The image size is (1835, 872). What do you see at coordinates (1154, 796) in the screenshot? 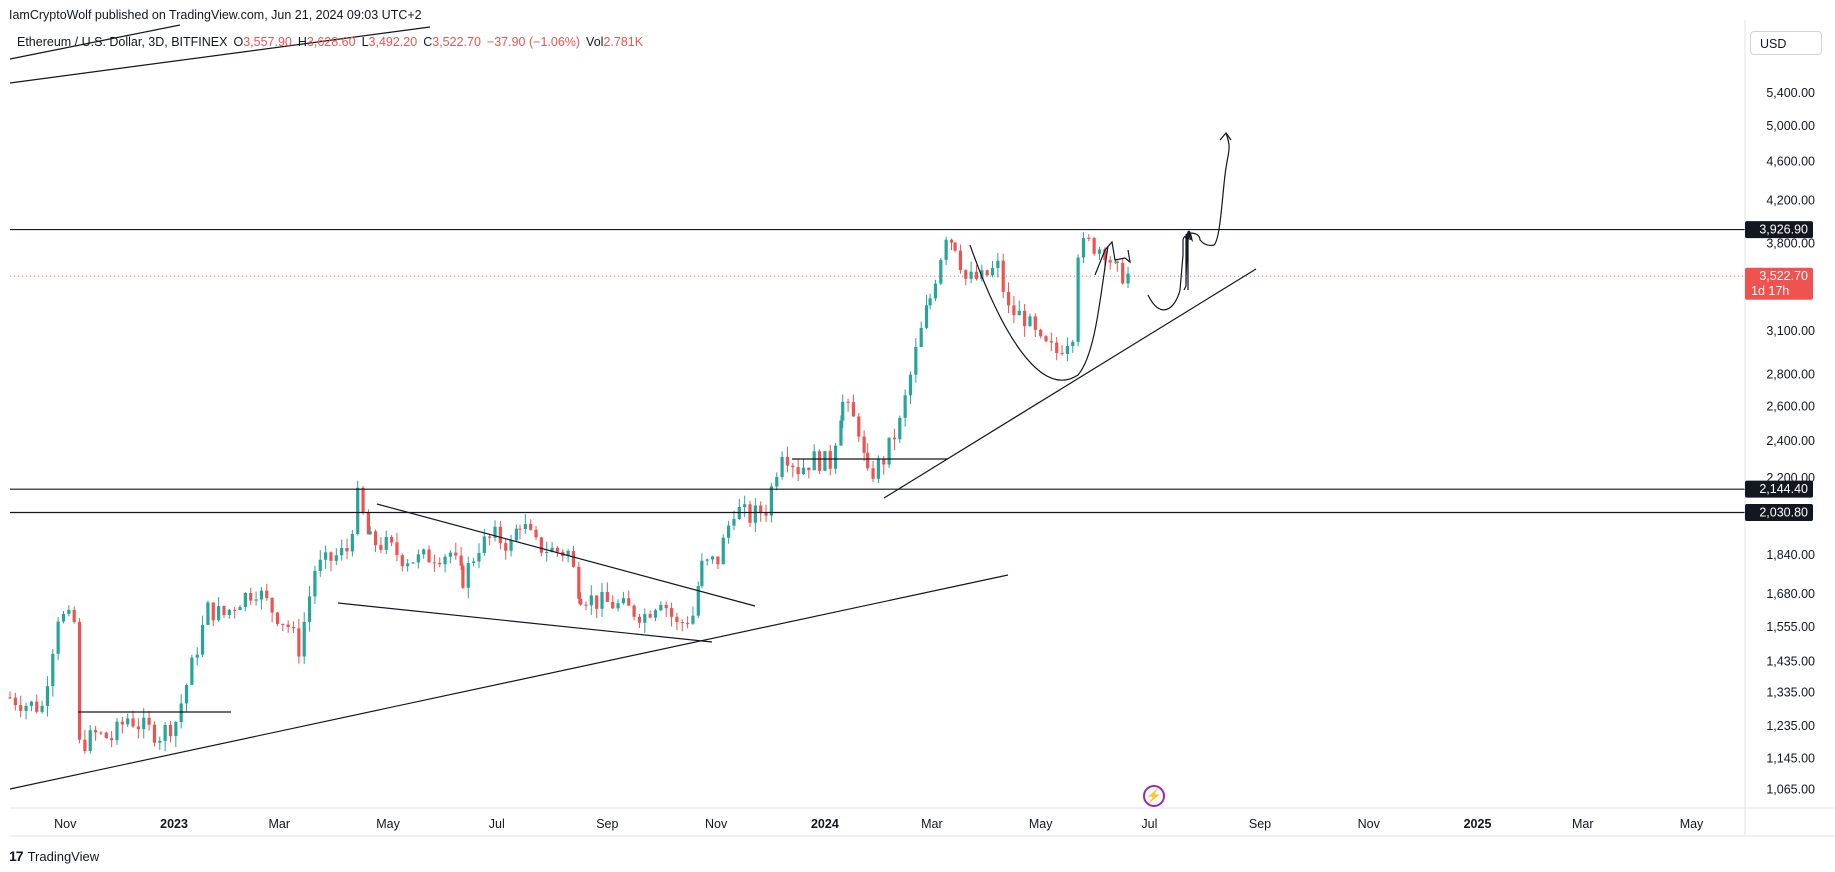
I see `flash-icon: ⚡` at bounding box center [1154, 796].